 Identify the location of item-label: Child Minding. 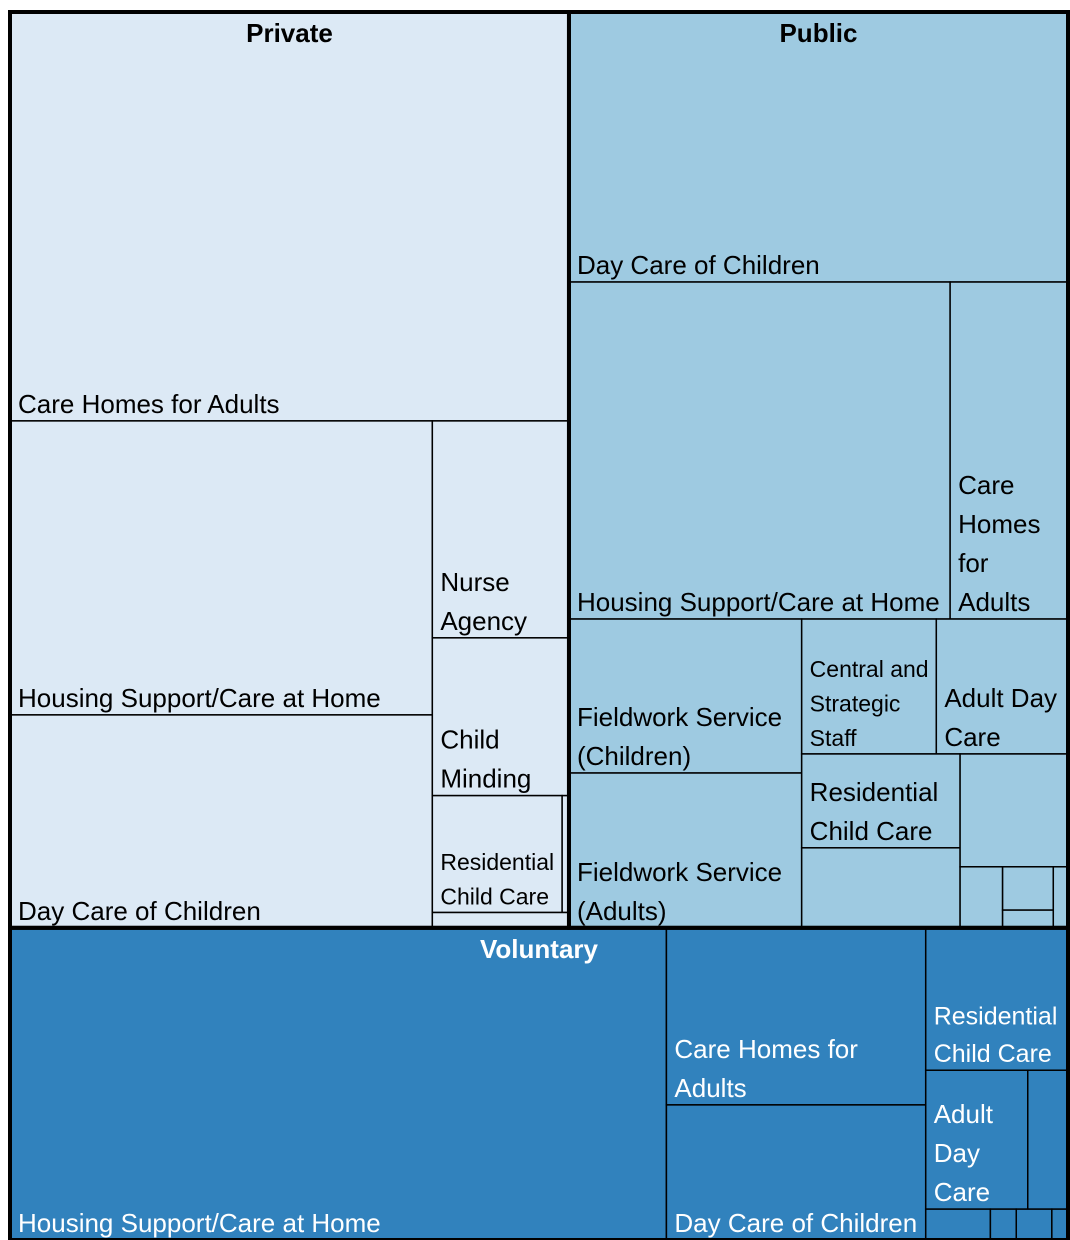
(485, 759).